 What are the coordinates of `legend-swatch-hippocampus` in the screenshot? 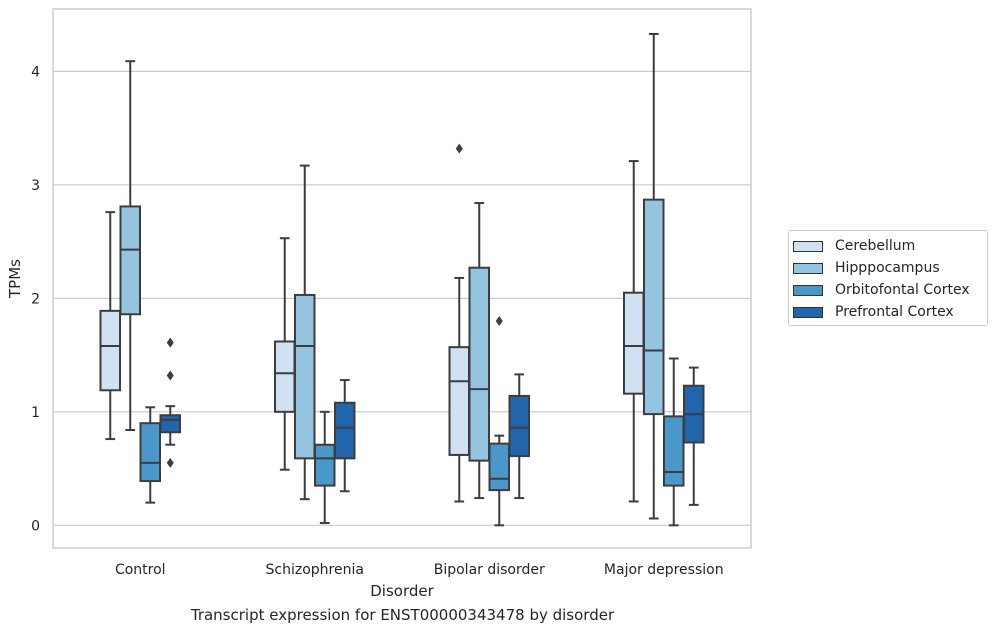 It's located at (808, 268).